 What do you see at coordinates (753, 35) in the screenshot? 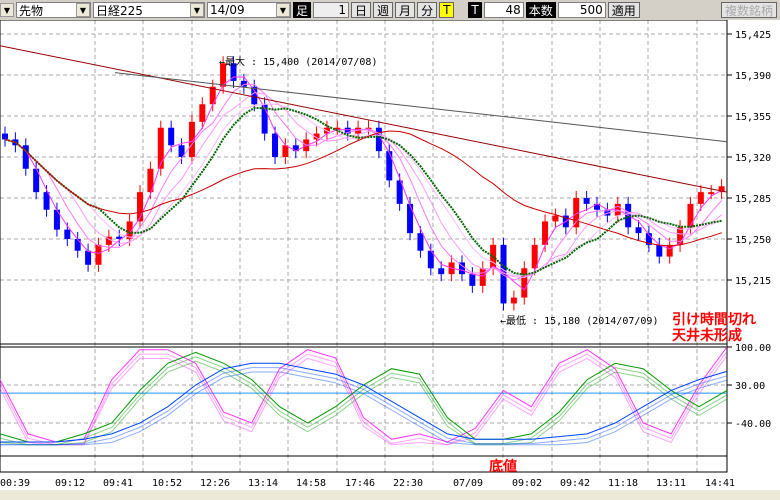
I see `y-tick-label: 15,425` at bounding box center [753, 35].